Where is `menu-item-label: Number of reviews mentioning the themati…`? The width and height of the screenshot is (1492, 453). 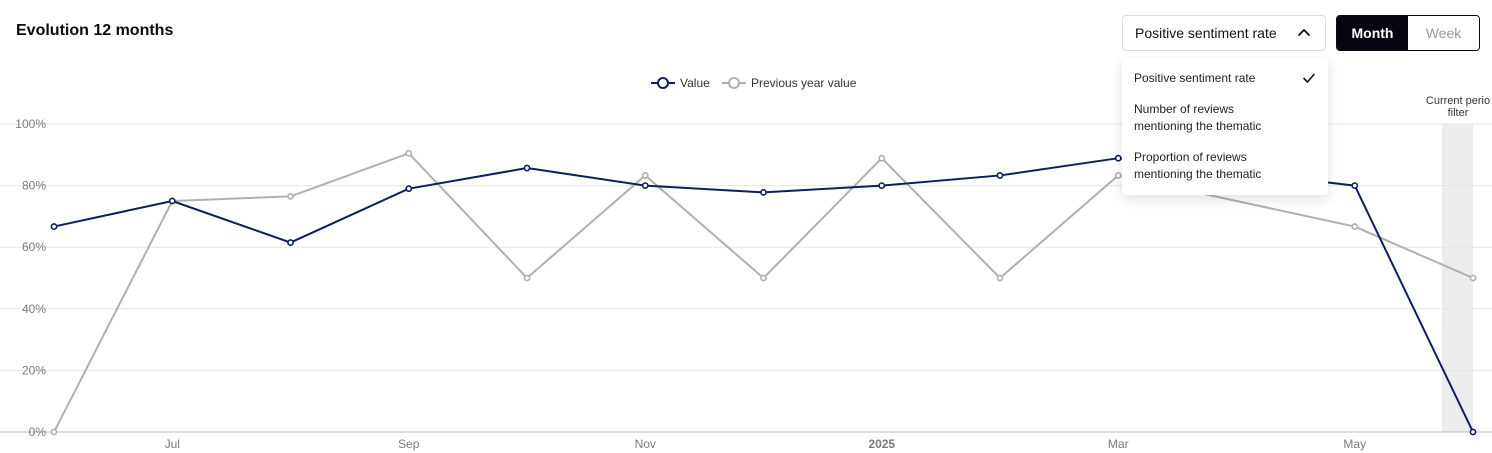
menu-item-label: Number of reviews mentioning the themati… is located at coordinates (1198, 117).